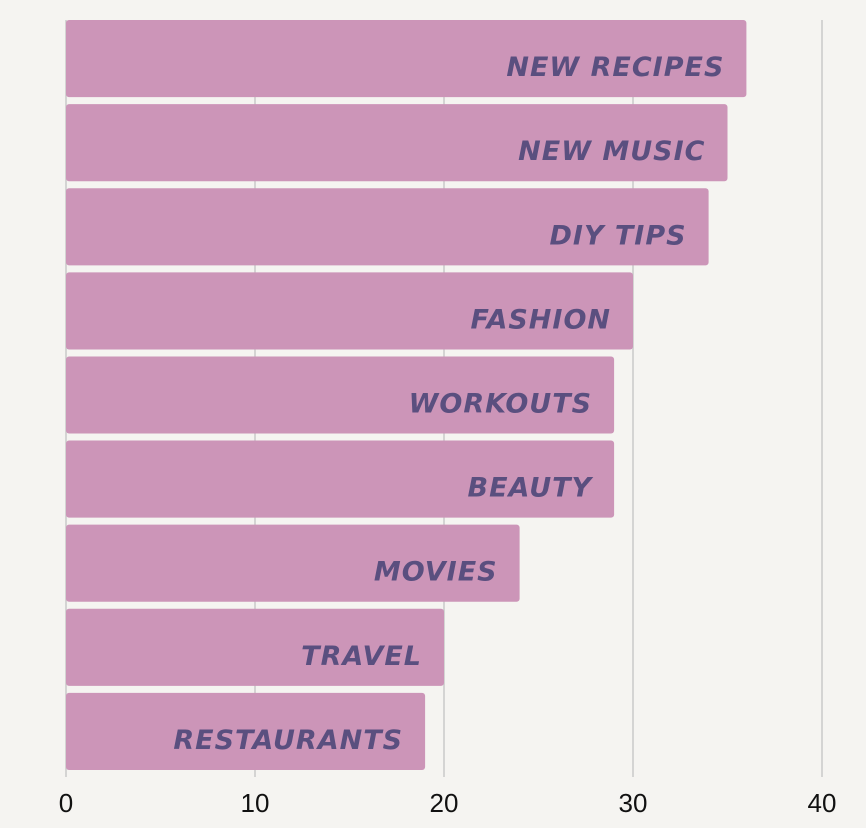 The height and width of the screenshot is (828, 866). Describe the element at coordinates (444, 803) in the screenshot. I see `x-tick-label: 20` at that location.